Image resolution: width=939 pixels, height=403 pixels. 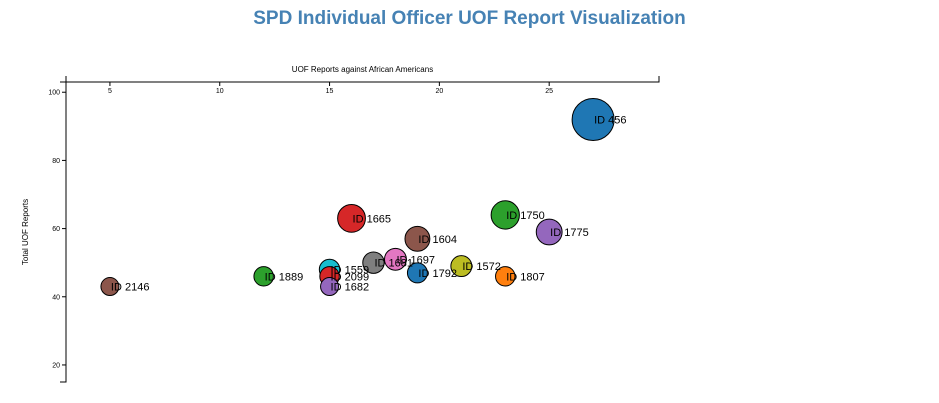 What do you see at coordinates (437, 240) in the screenshot?
I see `bubble-label: ID 1604` at bounding box center [437, 240].